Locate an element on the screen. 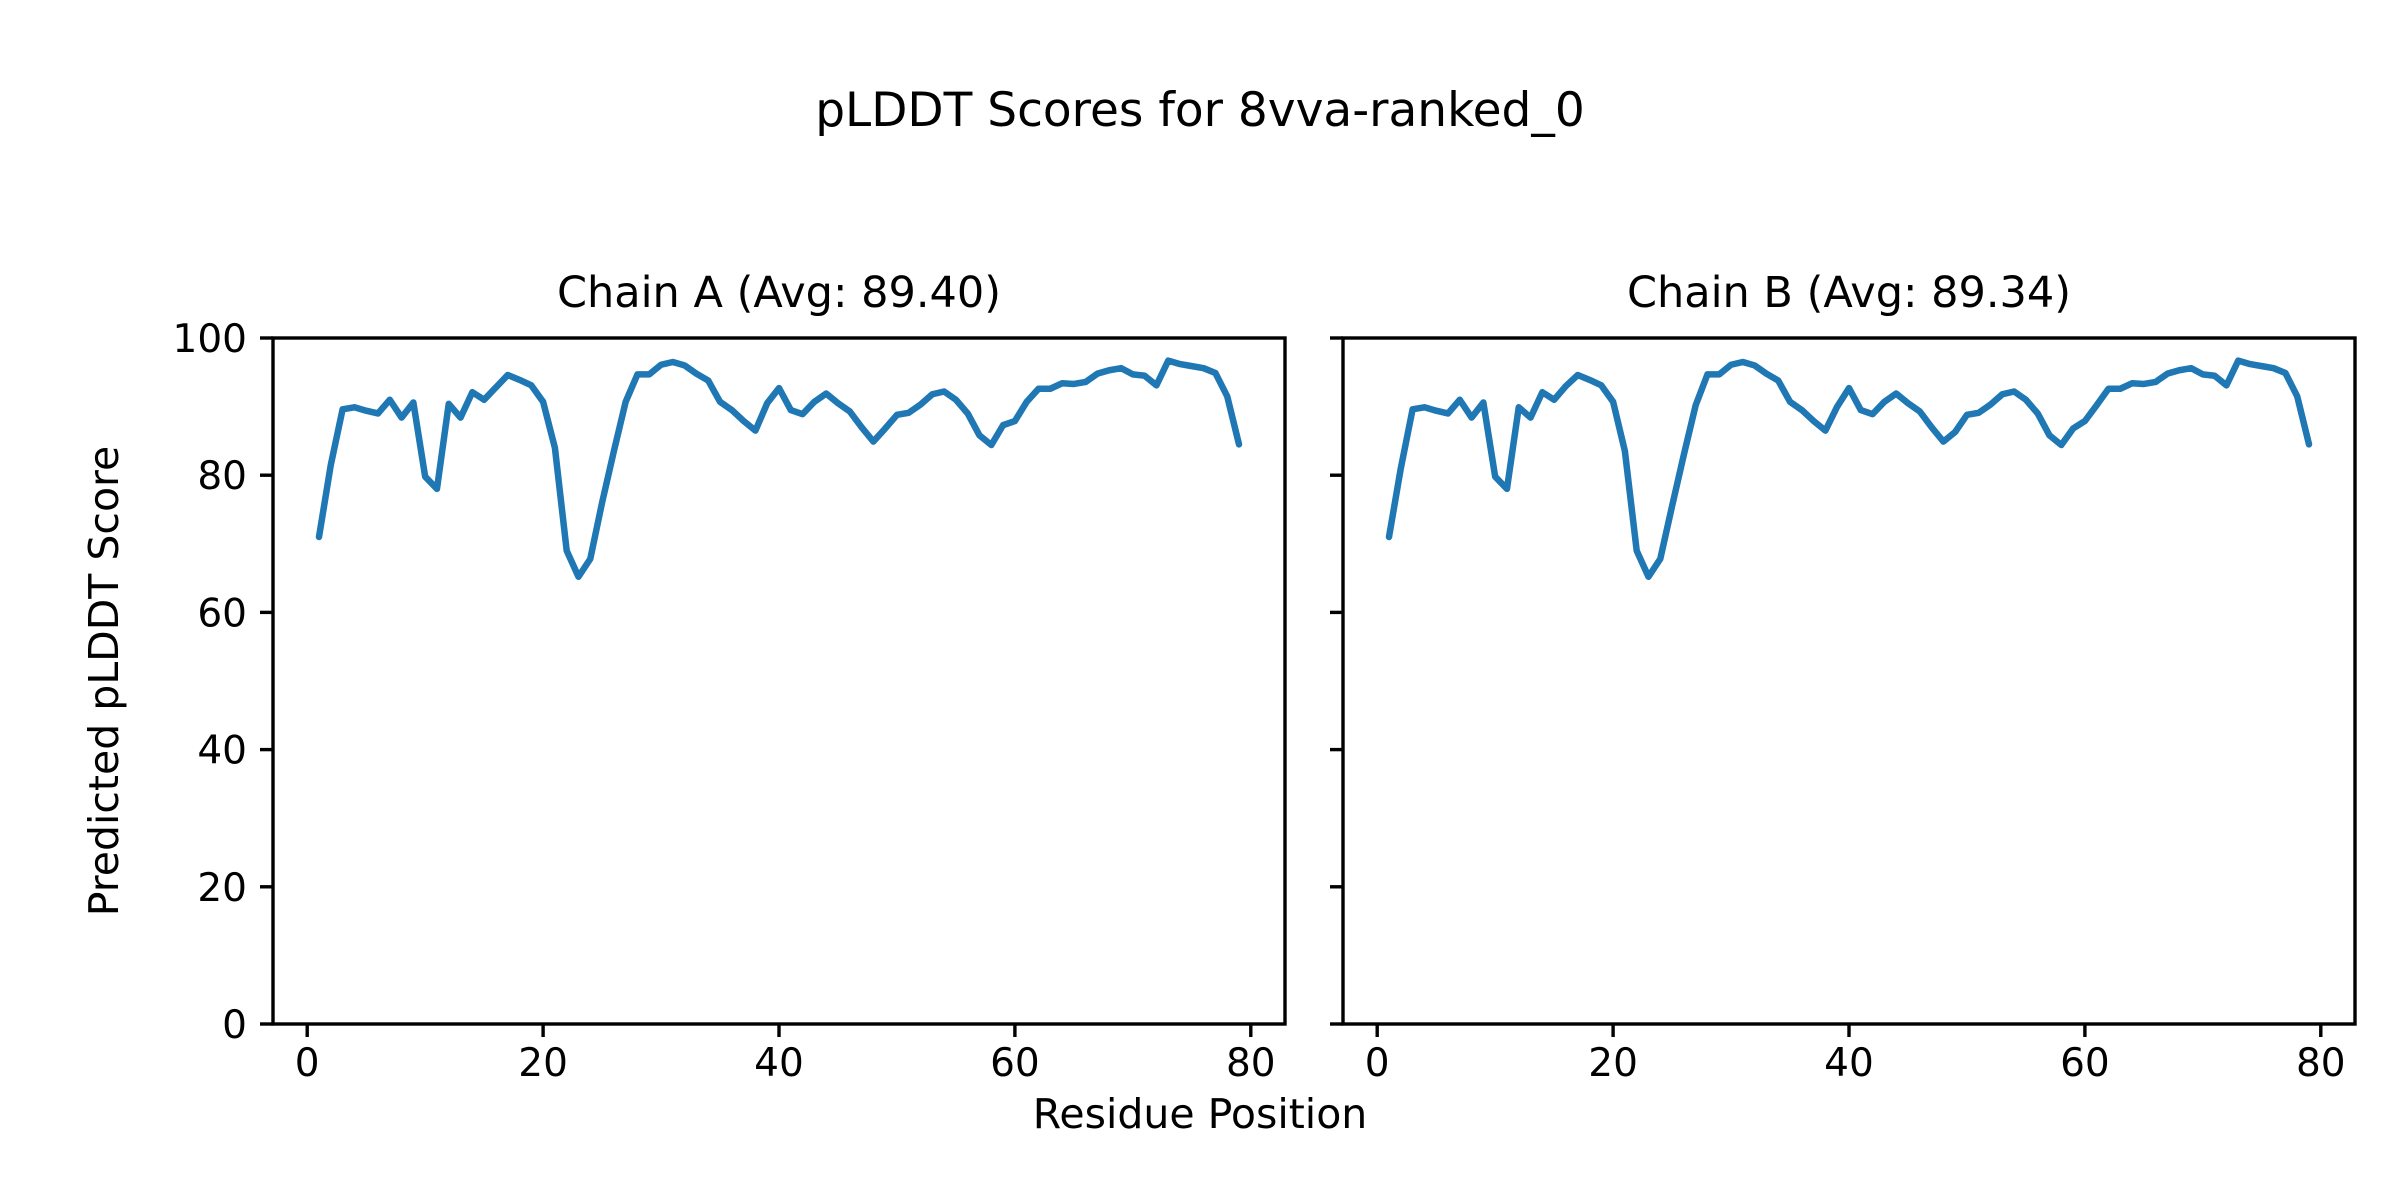  chain-b-xtick-label: 60 is located at coordinates (2085, 1063).